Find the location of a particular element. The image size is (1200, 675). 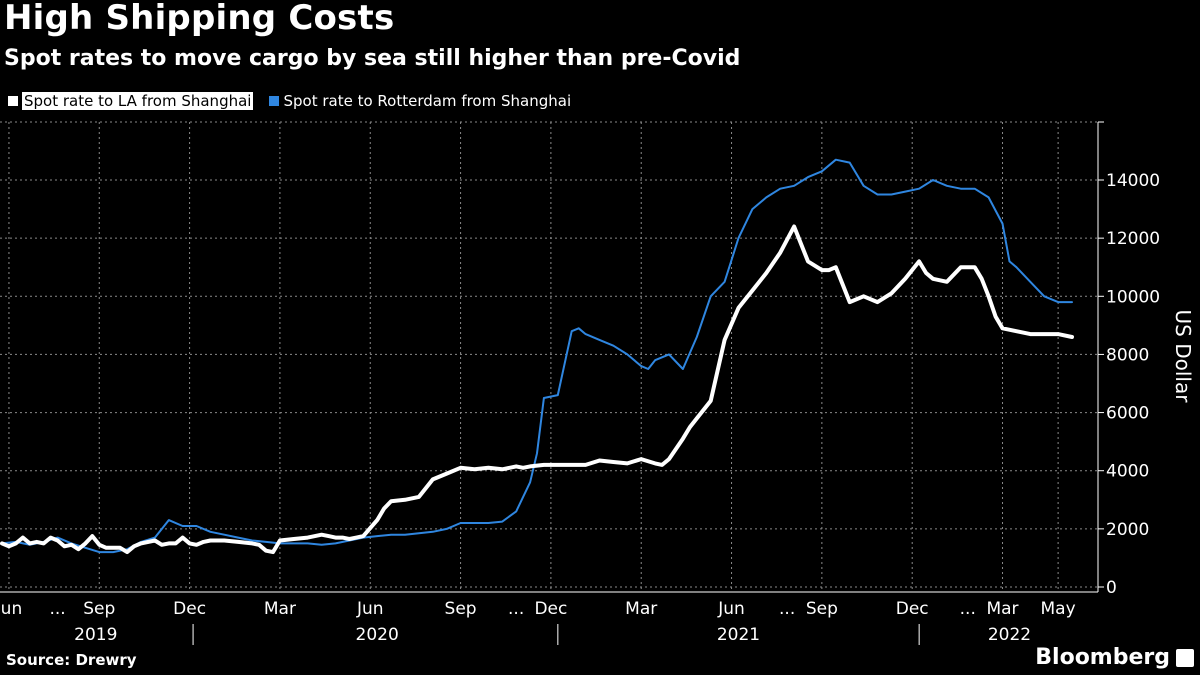

source-note: Source: Drewry is located at coordinates (71, 660).